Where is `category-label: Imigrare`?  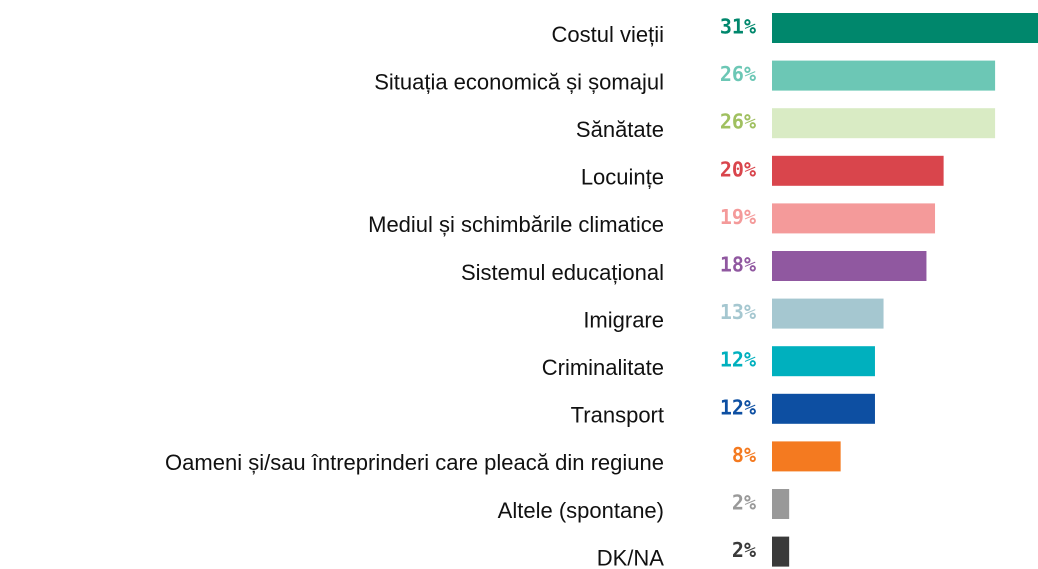 category-label: Imigrare is located at coordinates (623, 319).